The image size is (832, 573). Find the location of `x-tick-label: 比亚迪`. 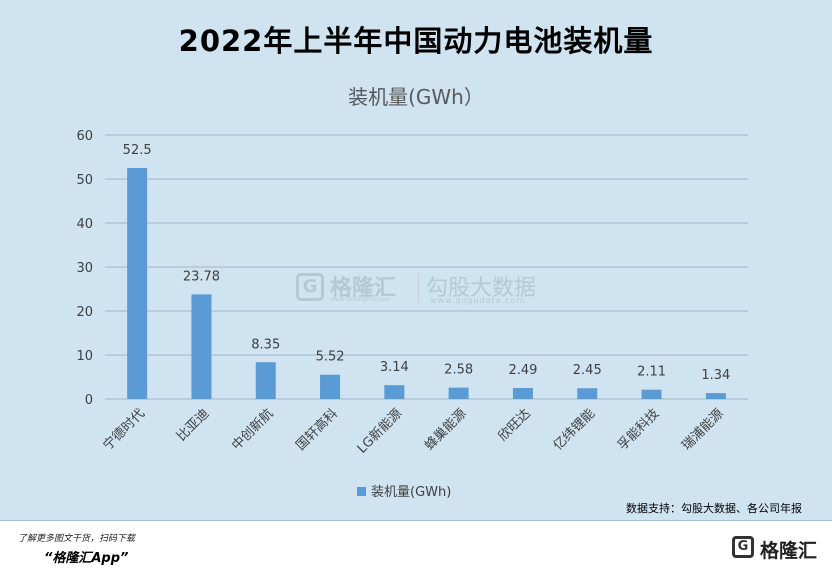

x-tick-label: 比亚迪 is located at coordinates (193, 425).